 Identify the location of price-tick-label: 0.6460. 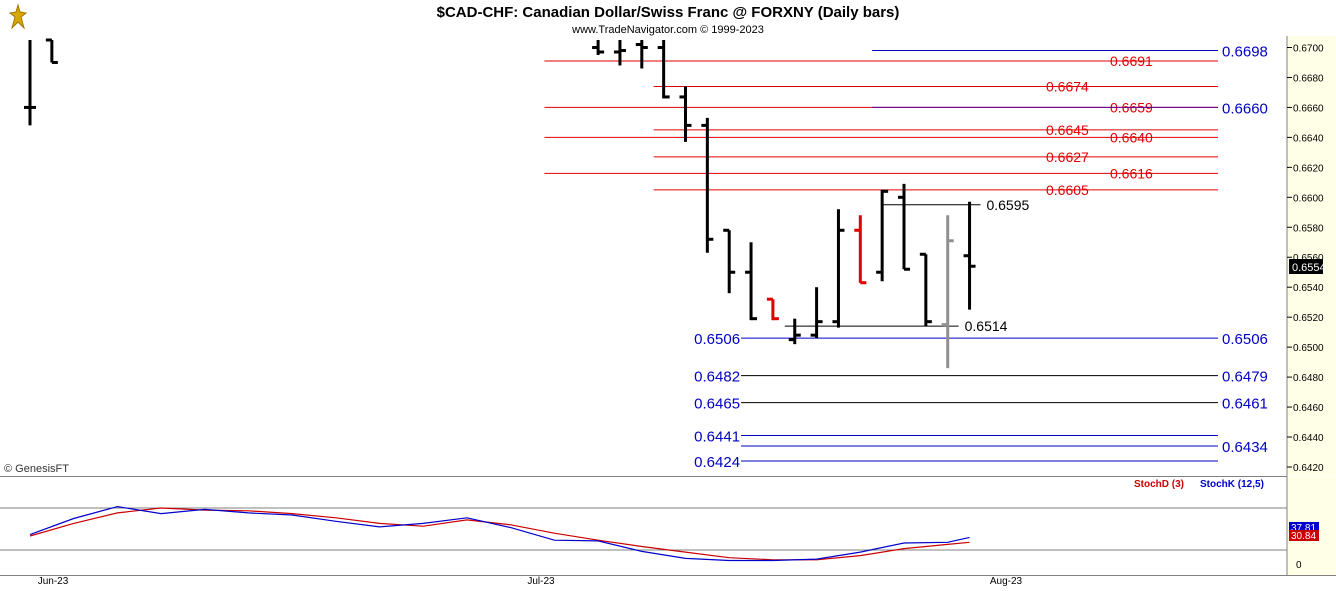
(1308, 408).